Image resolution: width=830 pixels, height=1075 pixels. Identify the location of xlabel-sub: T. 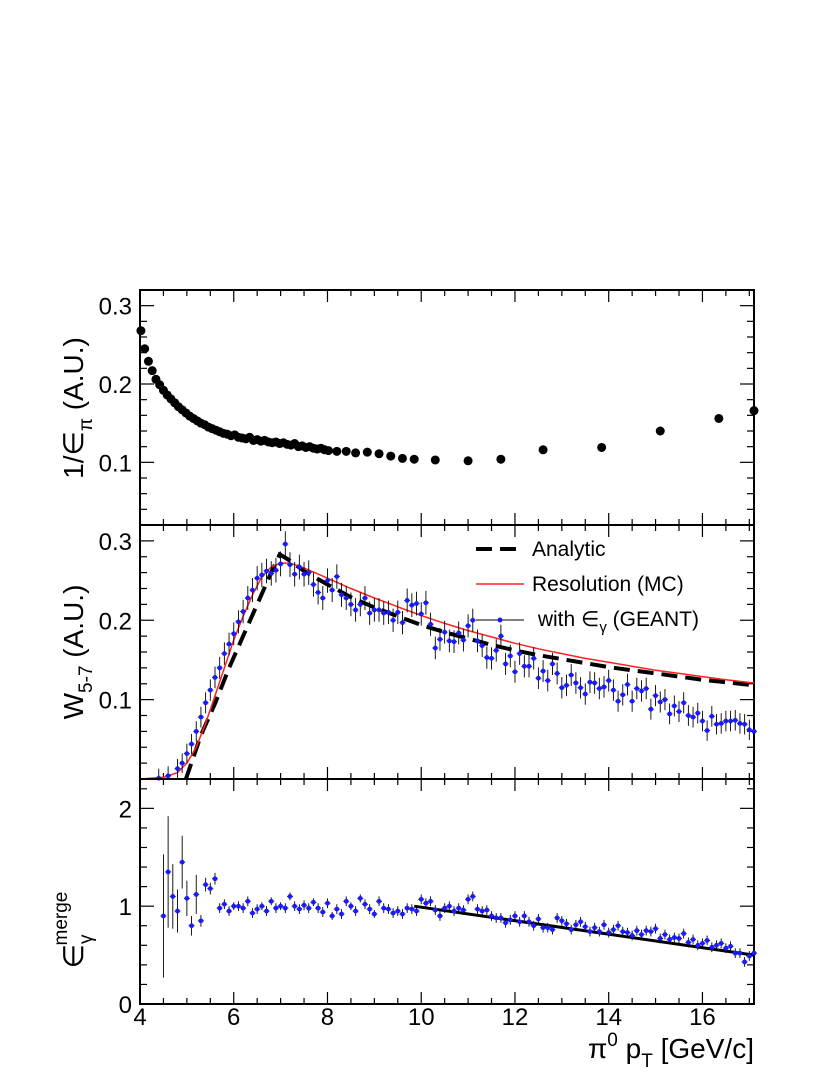
(647, 1061).